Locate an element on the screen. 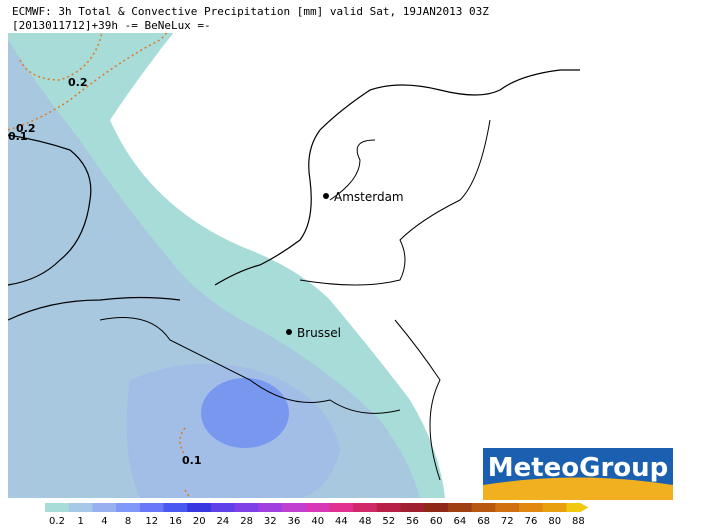 The width and height of the screenshot is (725, 532). legend-label: 40 is located at coordinates (317, 521).